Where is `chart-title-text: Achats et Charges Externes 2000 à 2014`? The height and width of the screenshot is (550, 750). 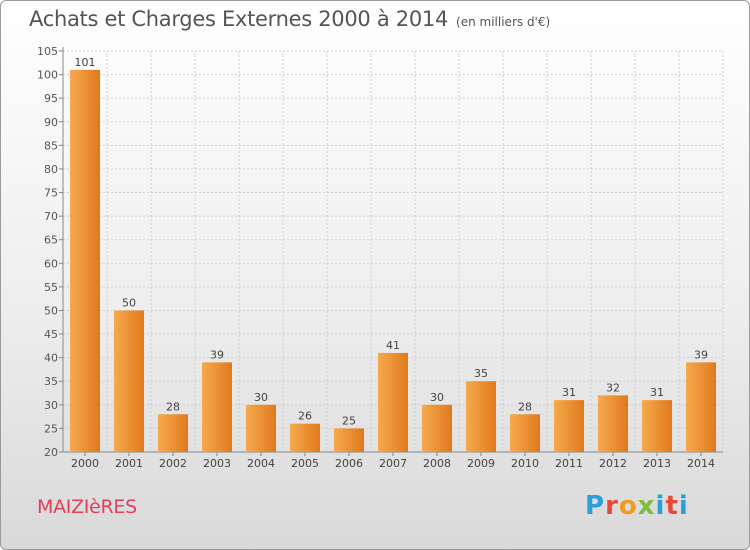
chart-title-text: Achats et Charges Externes 2000 à 2014 is located at coordinates (239, 19).